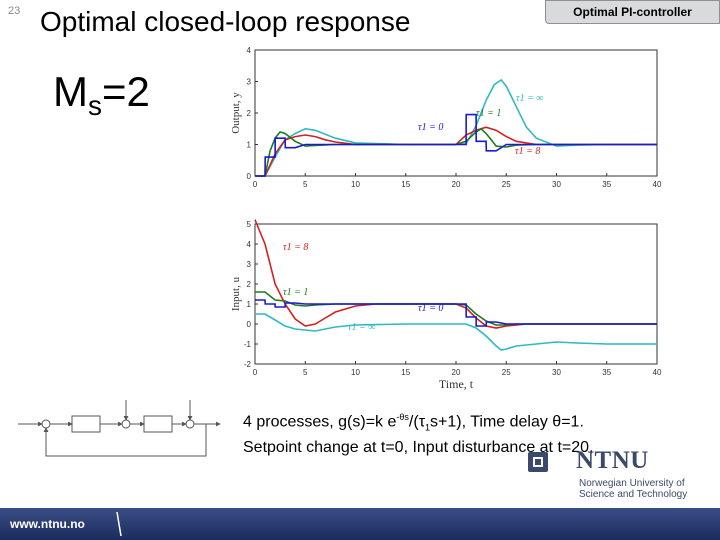 This screenshot has width=720, height=540. What do you see at coordinates (612, 460) in the screenshot?
I see `logo-name: NTNU` at bounding box center [612, 460].